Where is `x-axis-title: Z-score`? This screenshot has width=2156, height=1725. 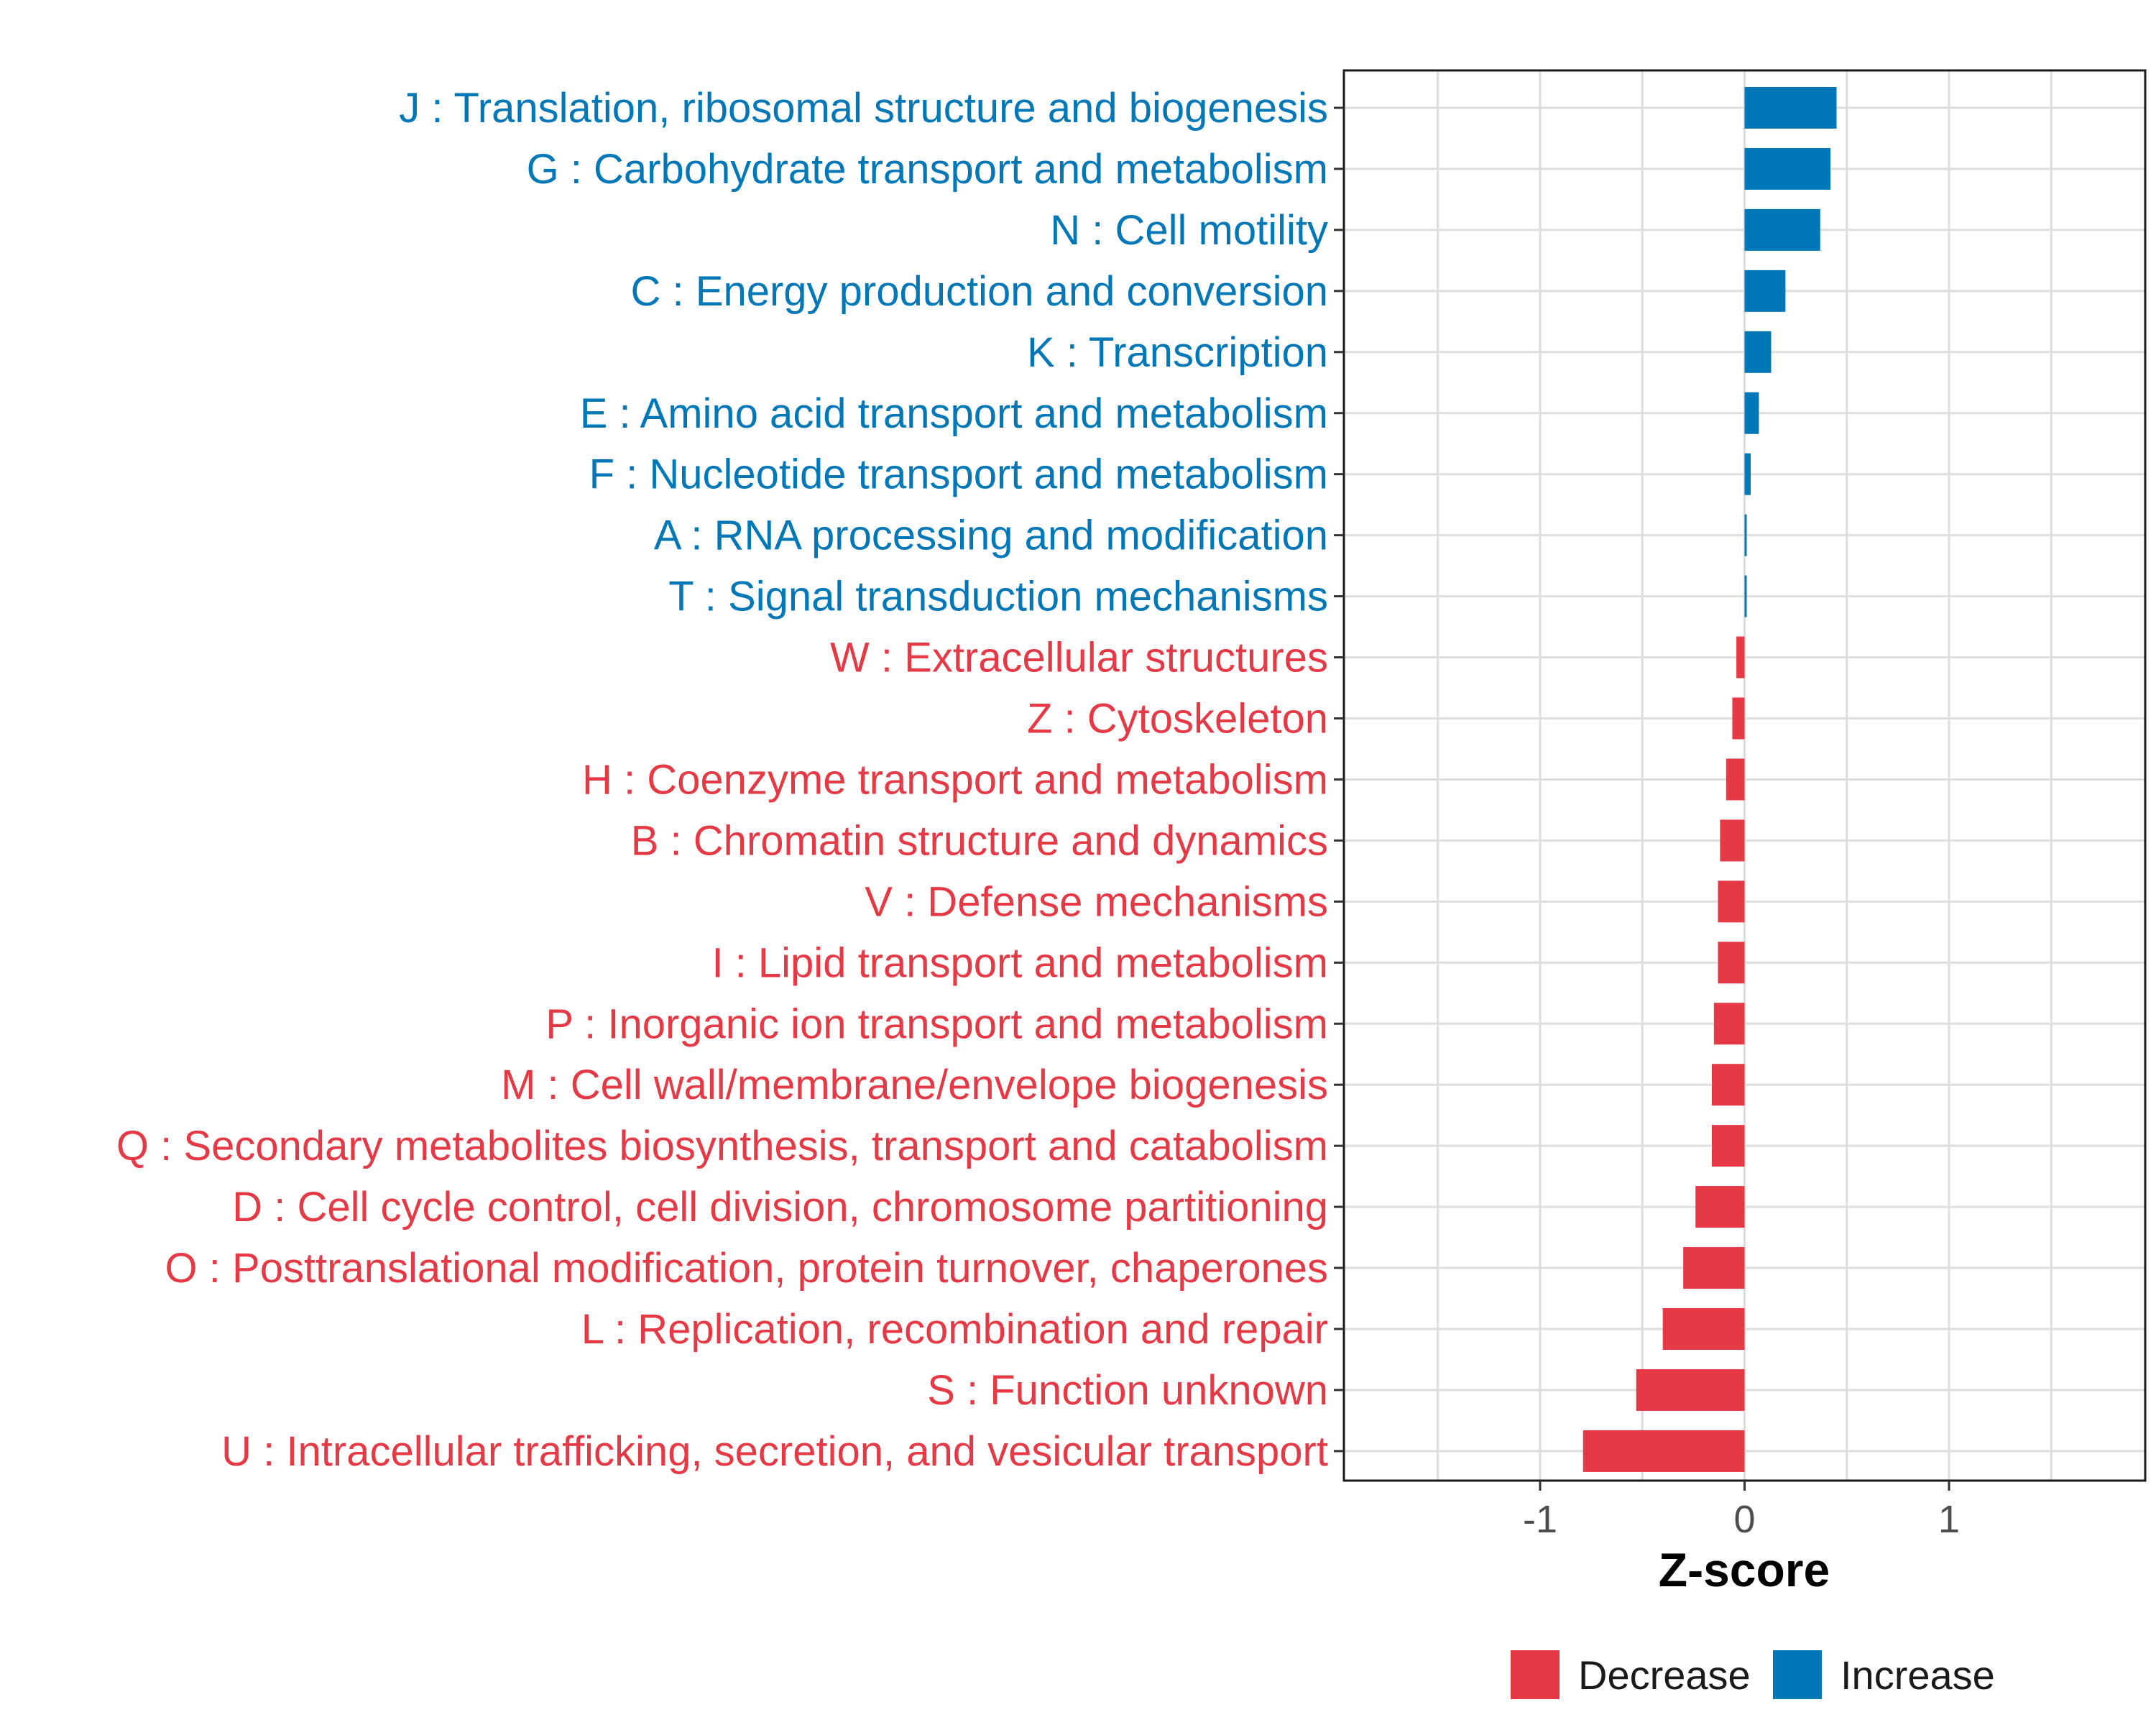 x-axis-title: Z-score is located at coordinates (1745, 1569).